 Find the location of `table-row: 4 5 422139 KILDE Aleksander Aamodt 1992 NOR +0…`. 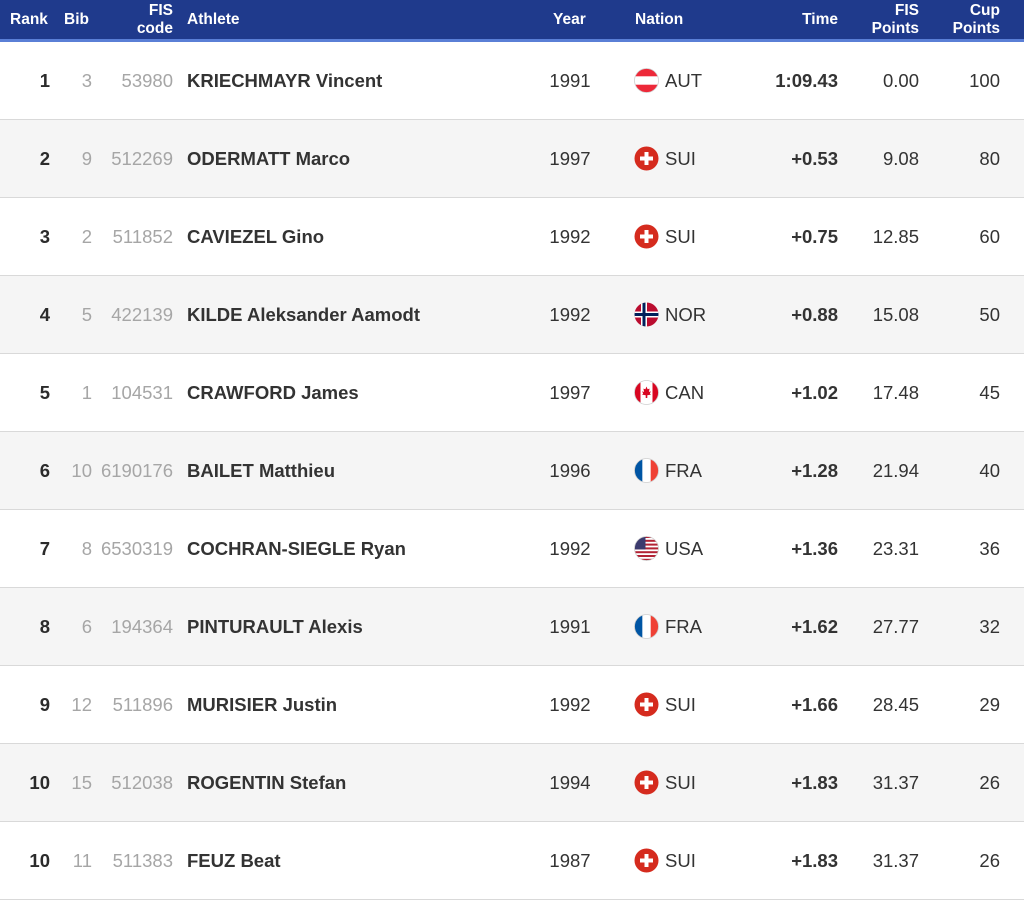

table-row: 4 5 422139 KILDE Aleksander Aamodt 1992 NOR +0… is located at coordinates (512, 315).